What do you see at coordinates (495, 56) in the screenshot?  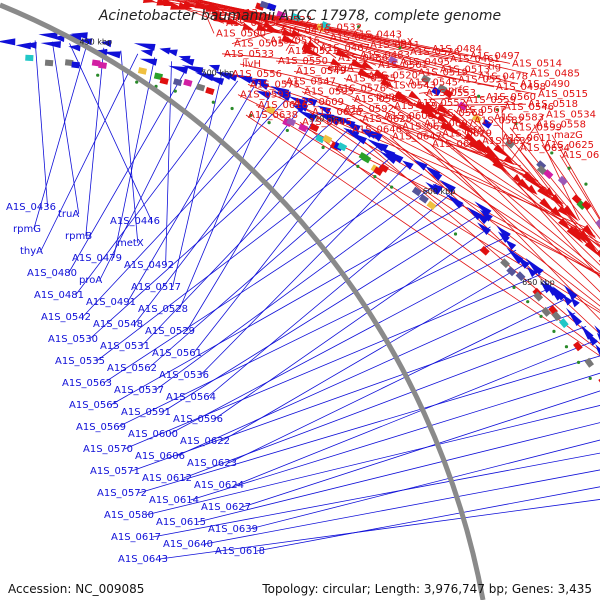 I see `forward-gene-label: A1S_0497` at bounding box center [495, 56].